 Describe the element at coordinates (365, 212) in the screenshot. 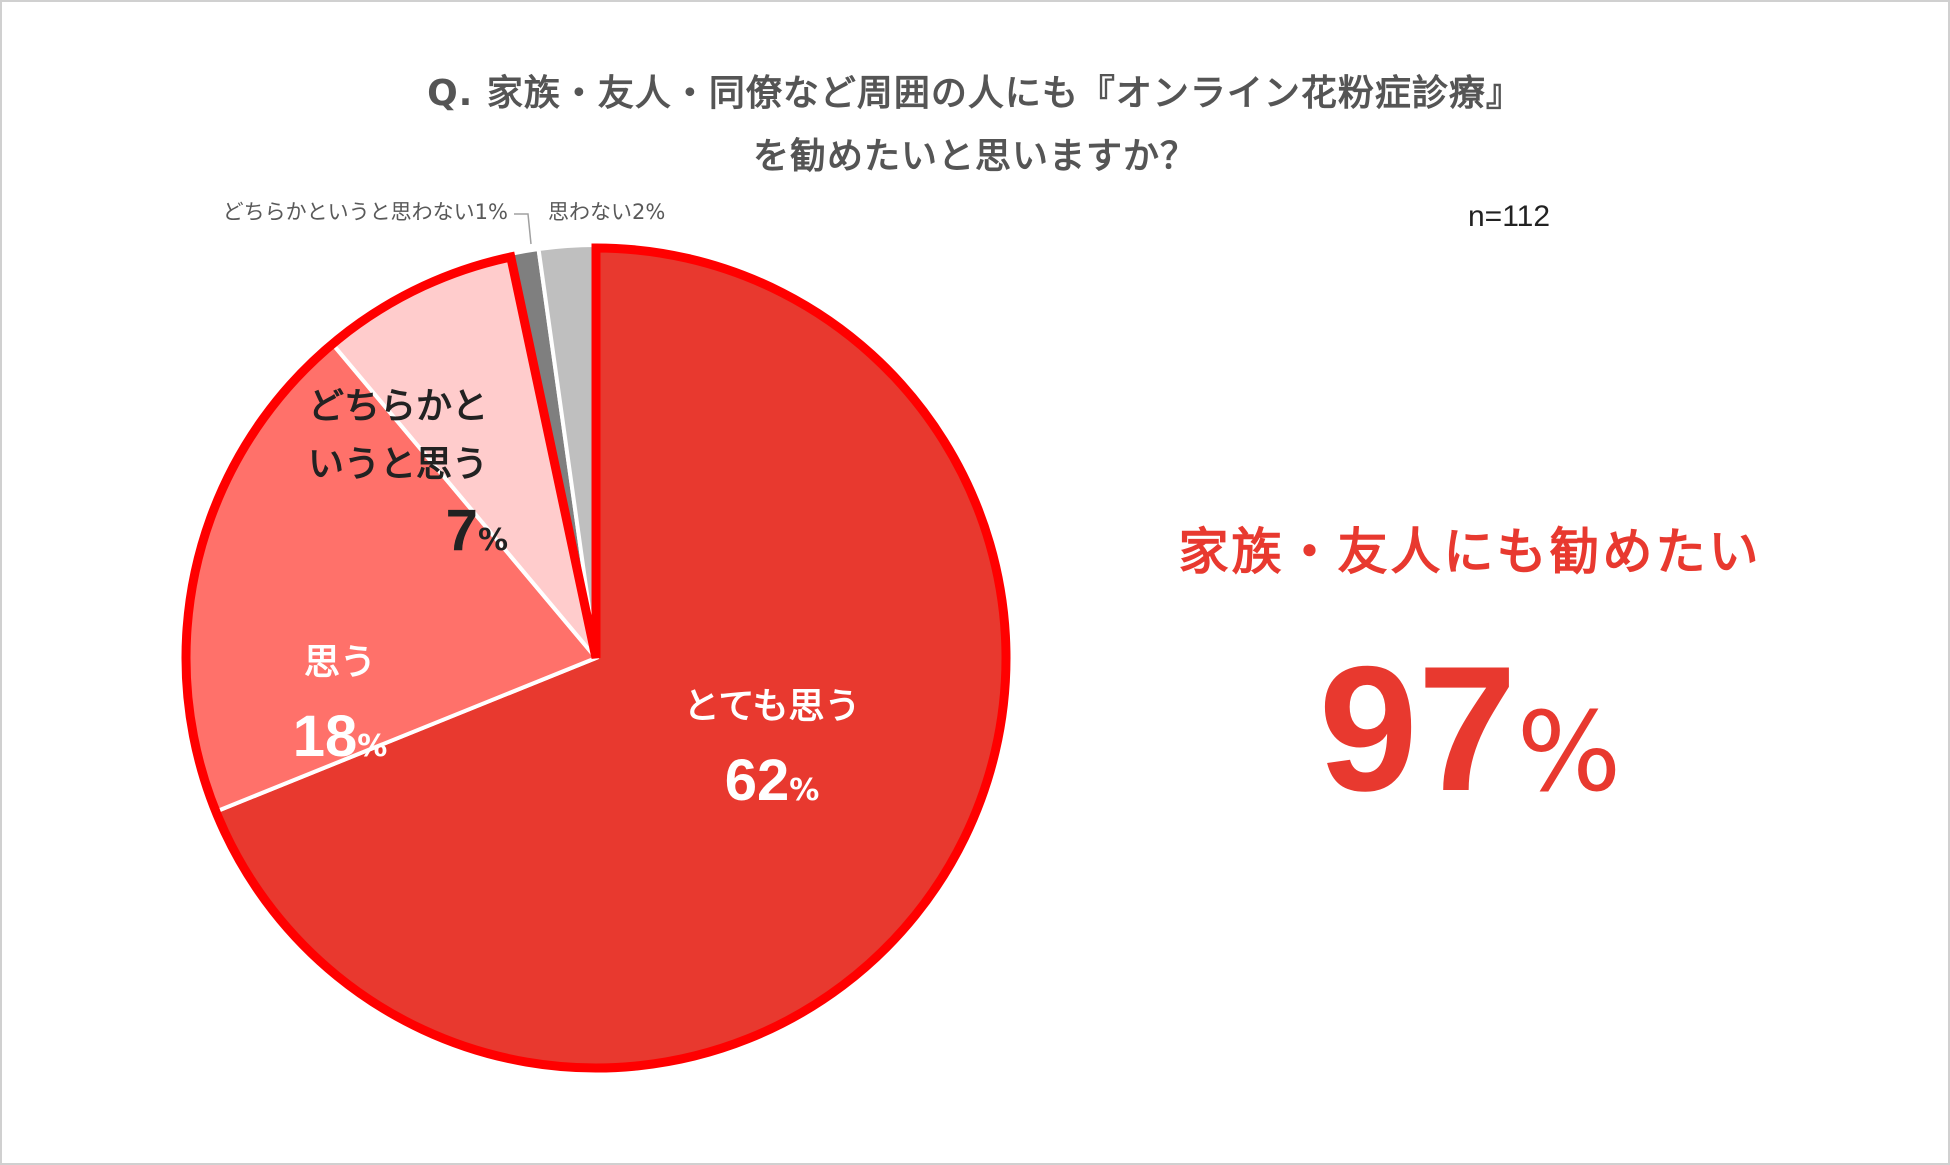

I see `label-rather-not: どちらかというと思わない1%` at that location.